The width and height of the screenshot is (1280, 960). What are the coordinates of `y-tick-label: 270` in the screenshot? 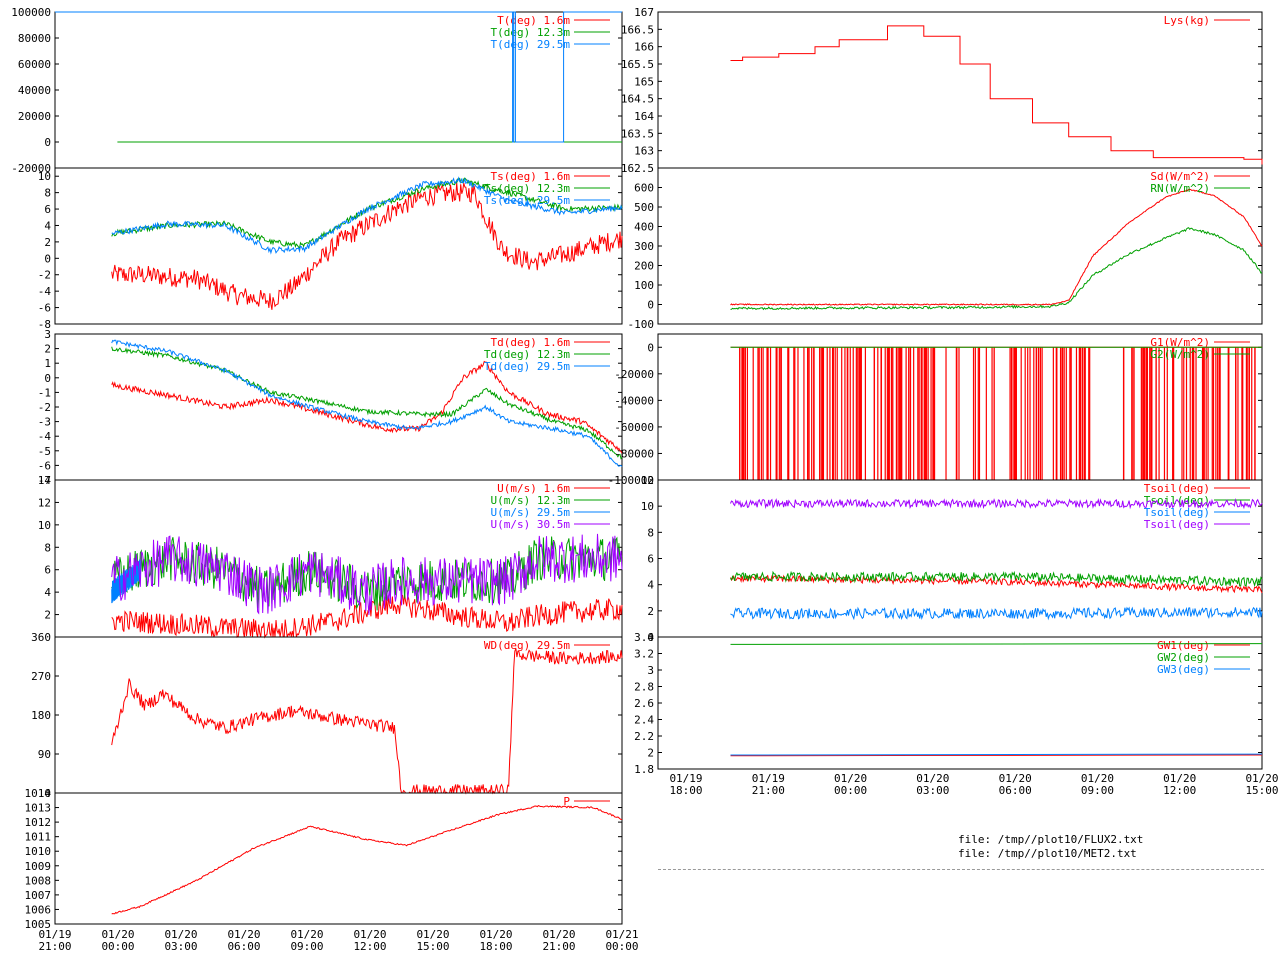 It's located at (41, 676).